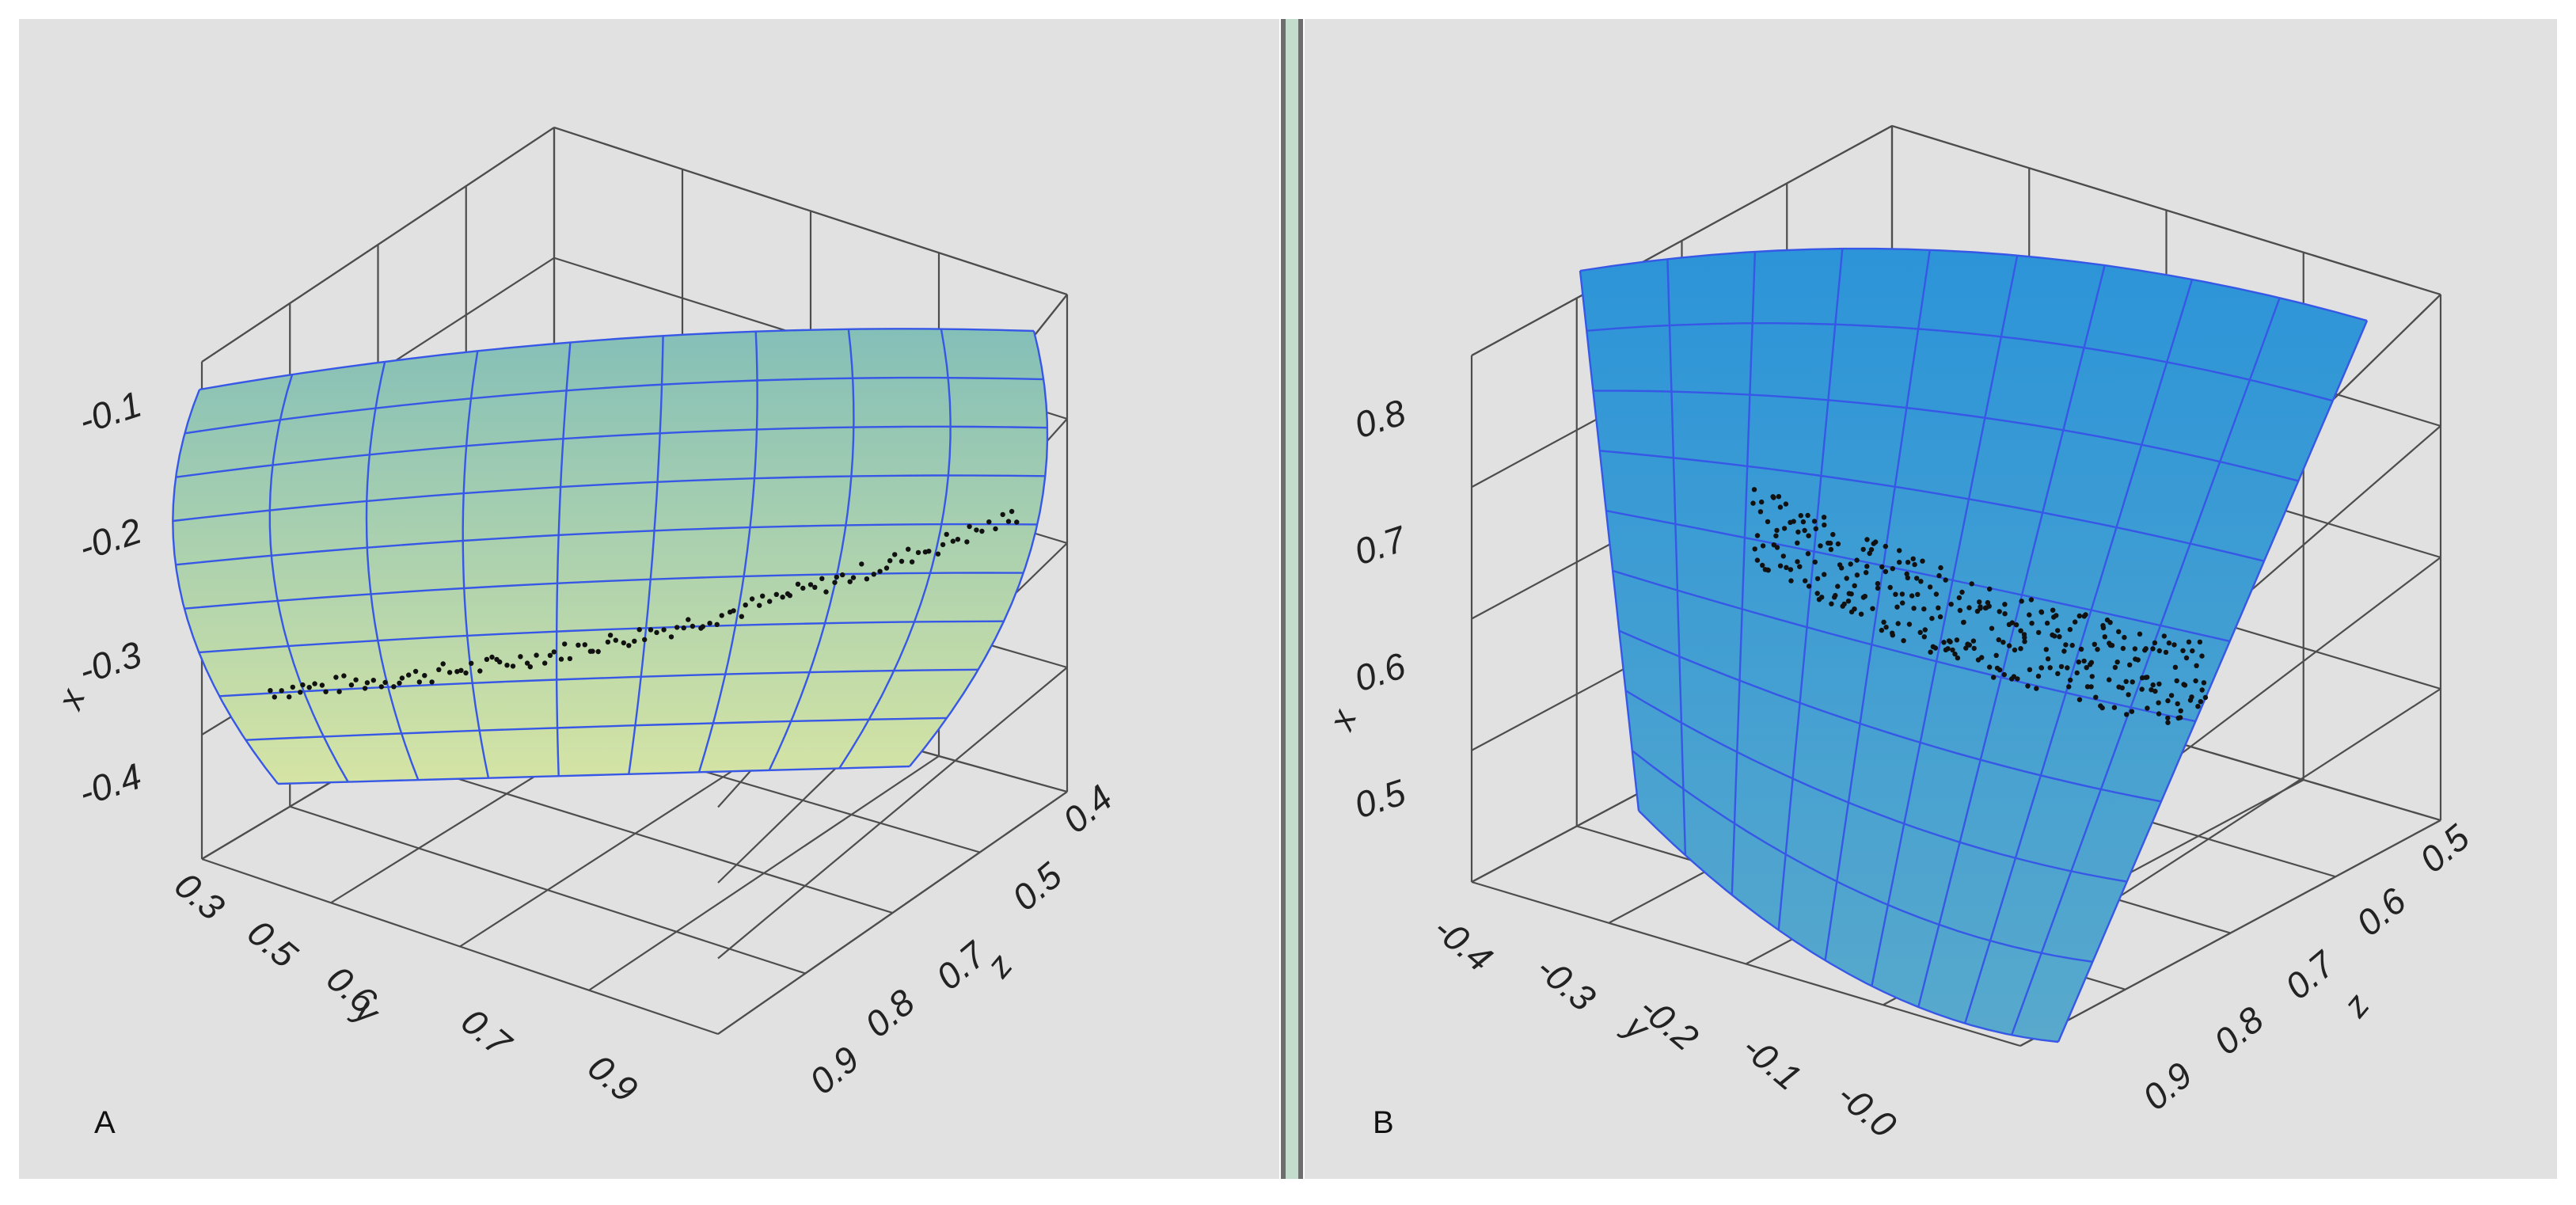  Describe the element at coordinates (110, 662) in the screenshot. I see `x-tick-label: -0.3` at that location.